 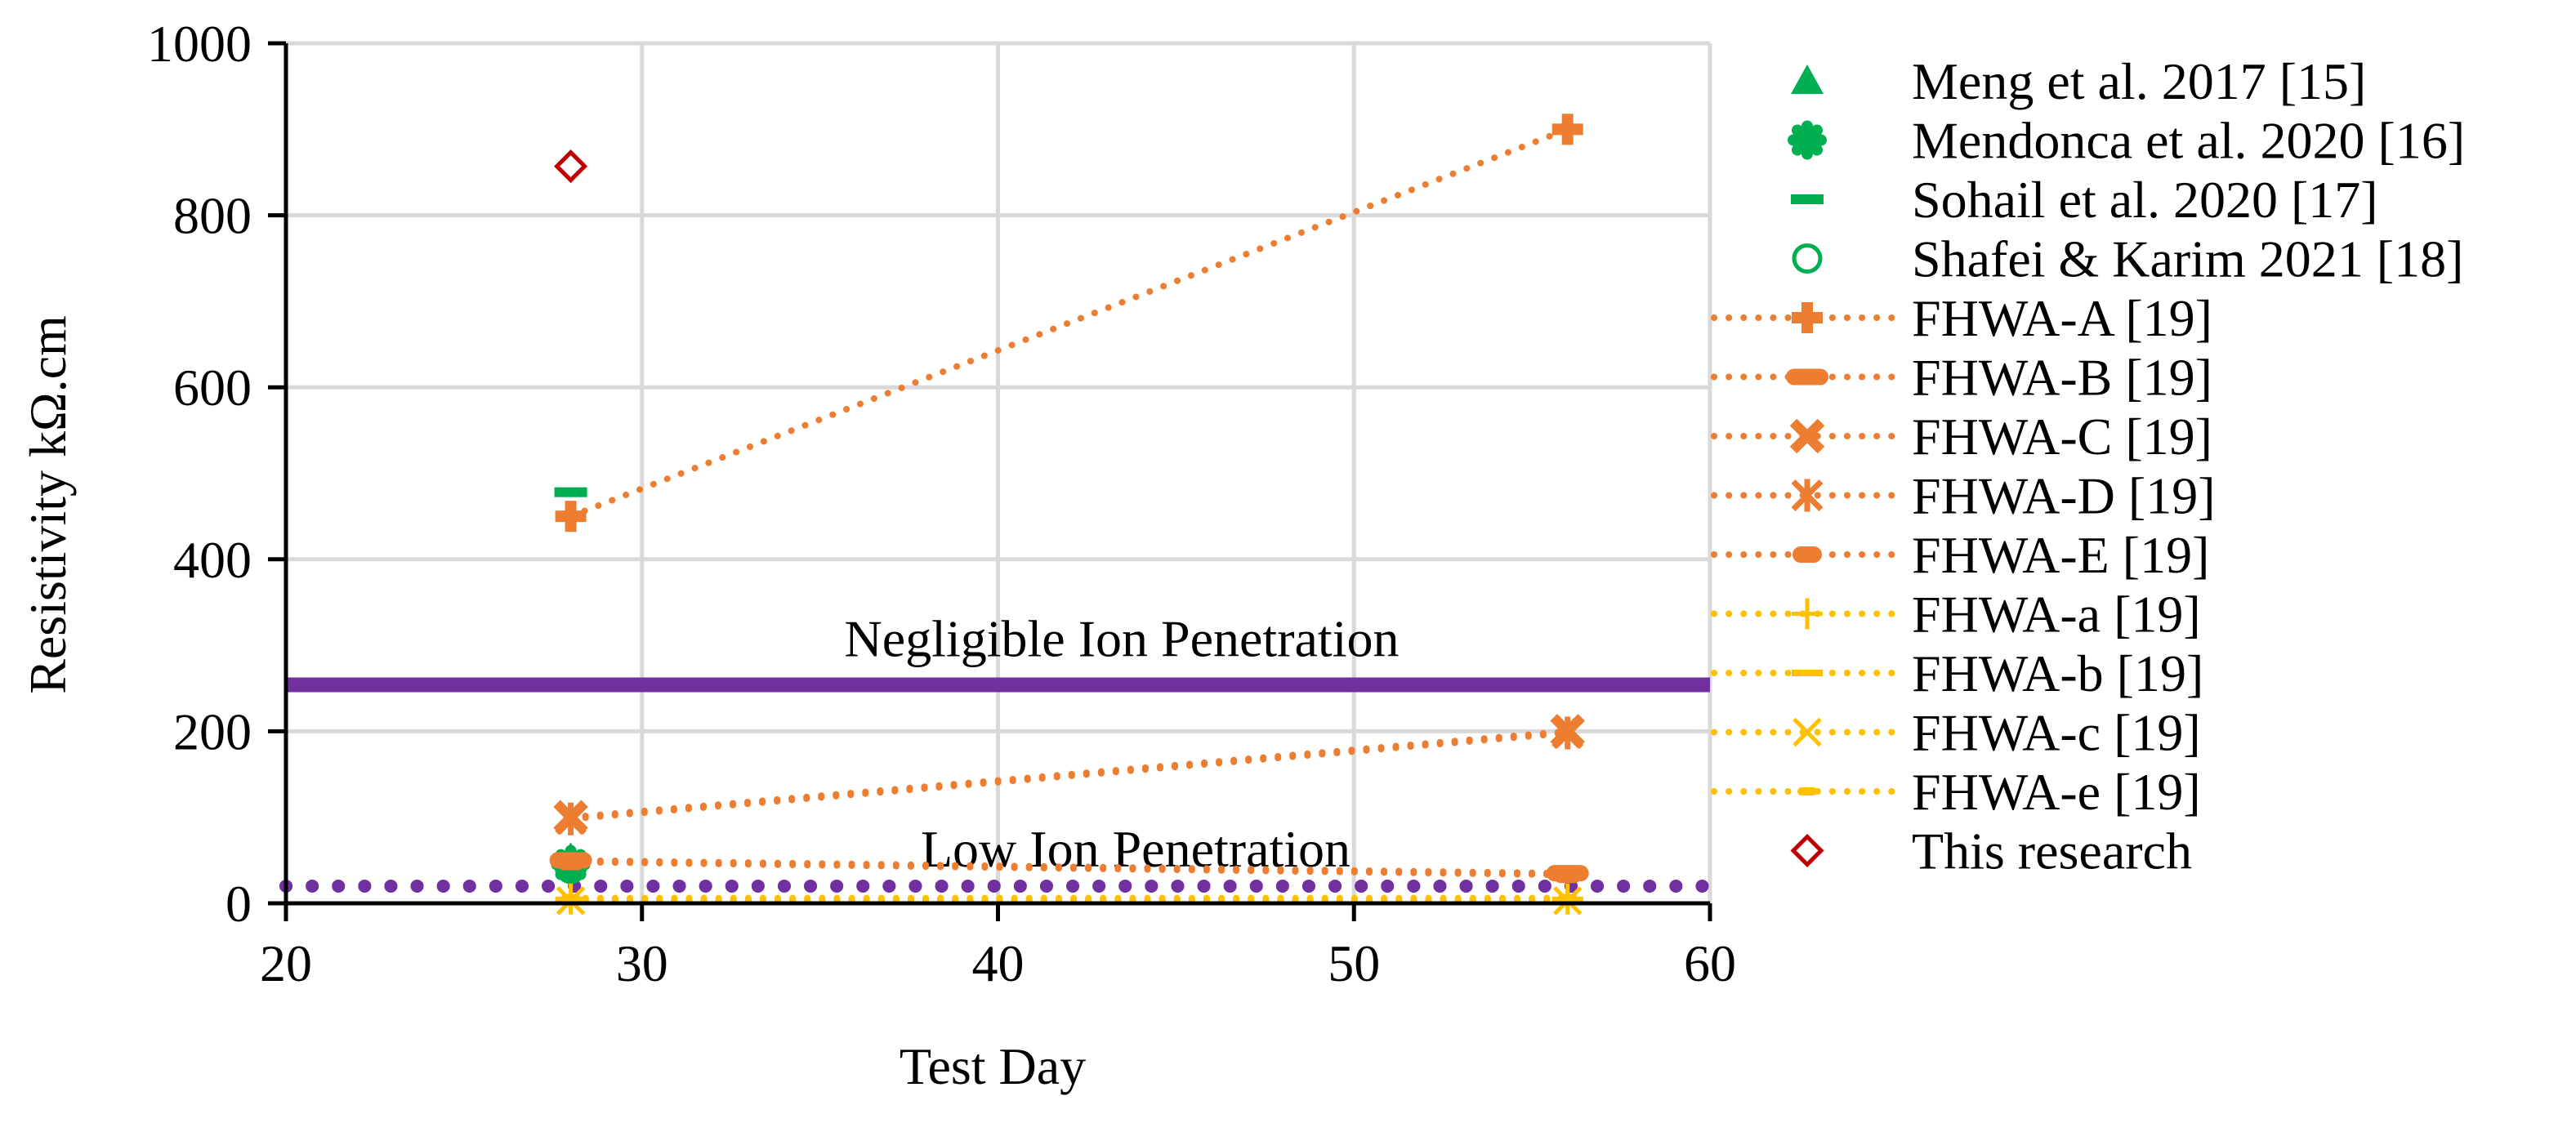 I want to click on gear-marker, so click(x=1807, y=140).